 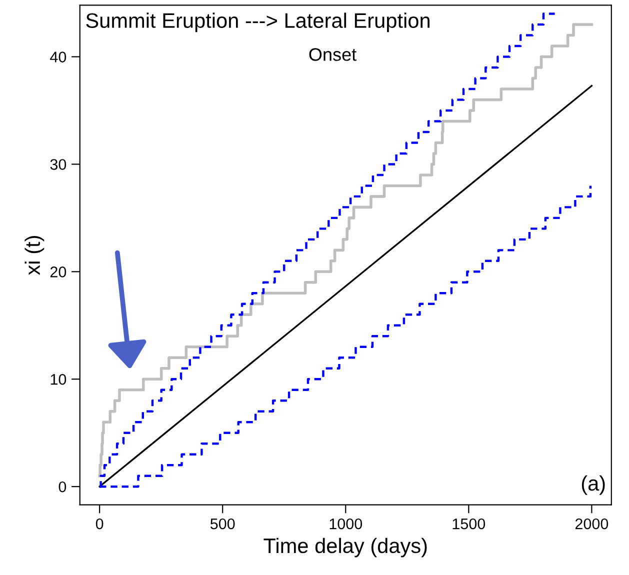 What do you see at coordinates (100, 524) in the screenshot?
I see `x-tick-label: 0` at bounding box center [100, 524].